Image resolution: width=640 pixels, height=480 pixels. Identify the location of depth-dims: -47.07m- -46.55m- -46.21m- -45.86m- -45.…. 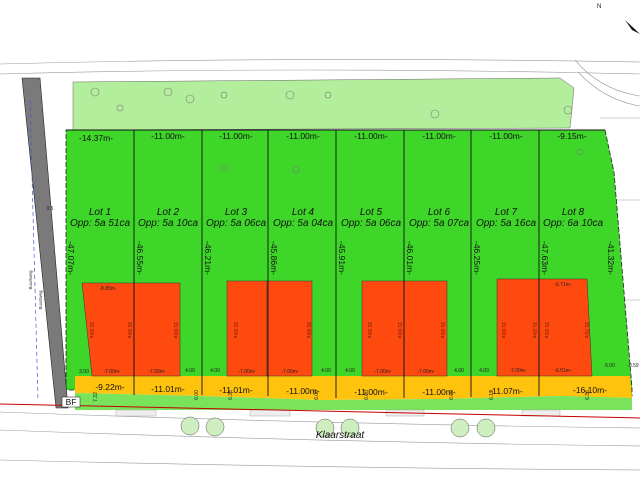
(341, 258).